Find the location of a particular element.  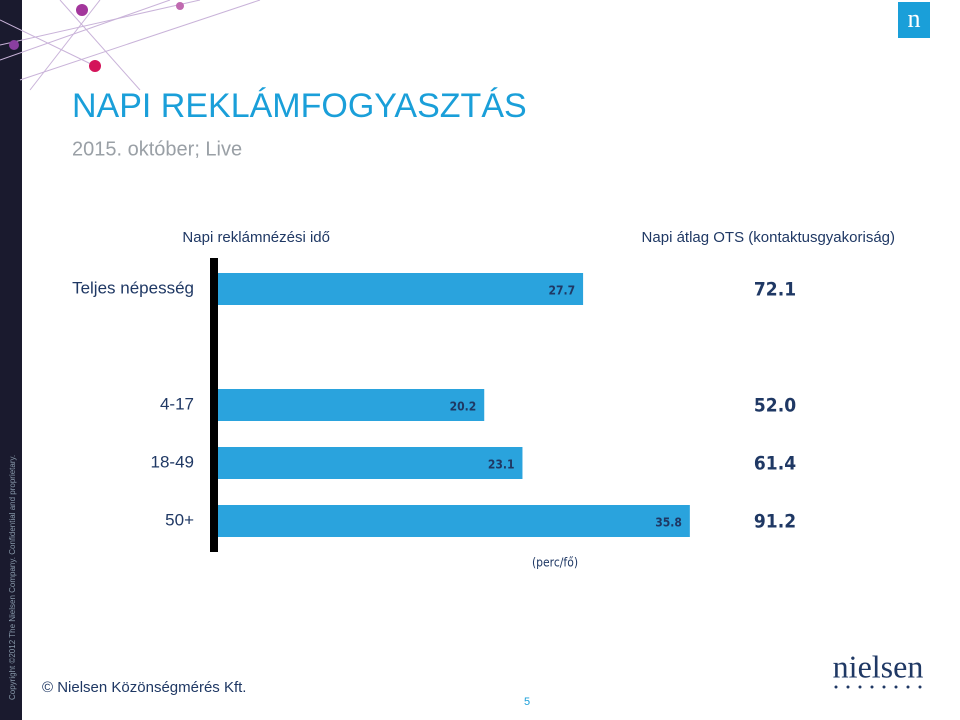

series-header: Napi átlag OTS (kontaktusgyakoriság) is located at coordinates (768, 237).